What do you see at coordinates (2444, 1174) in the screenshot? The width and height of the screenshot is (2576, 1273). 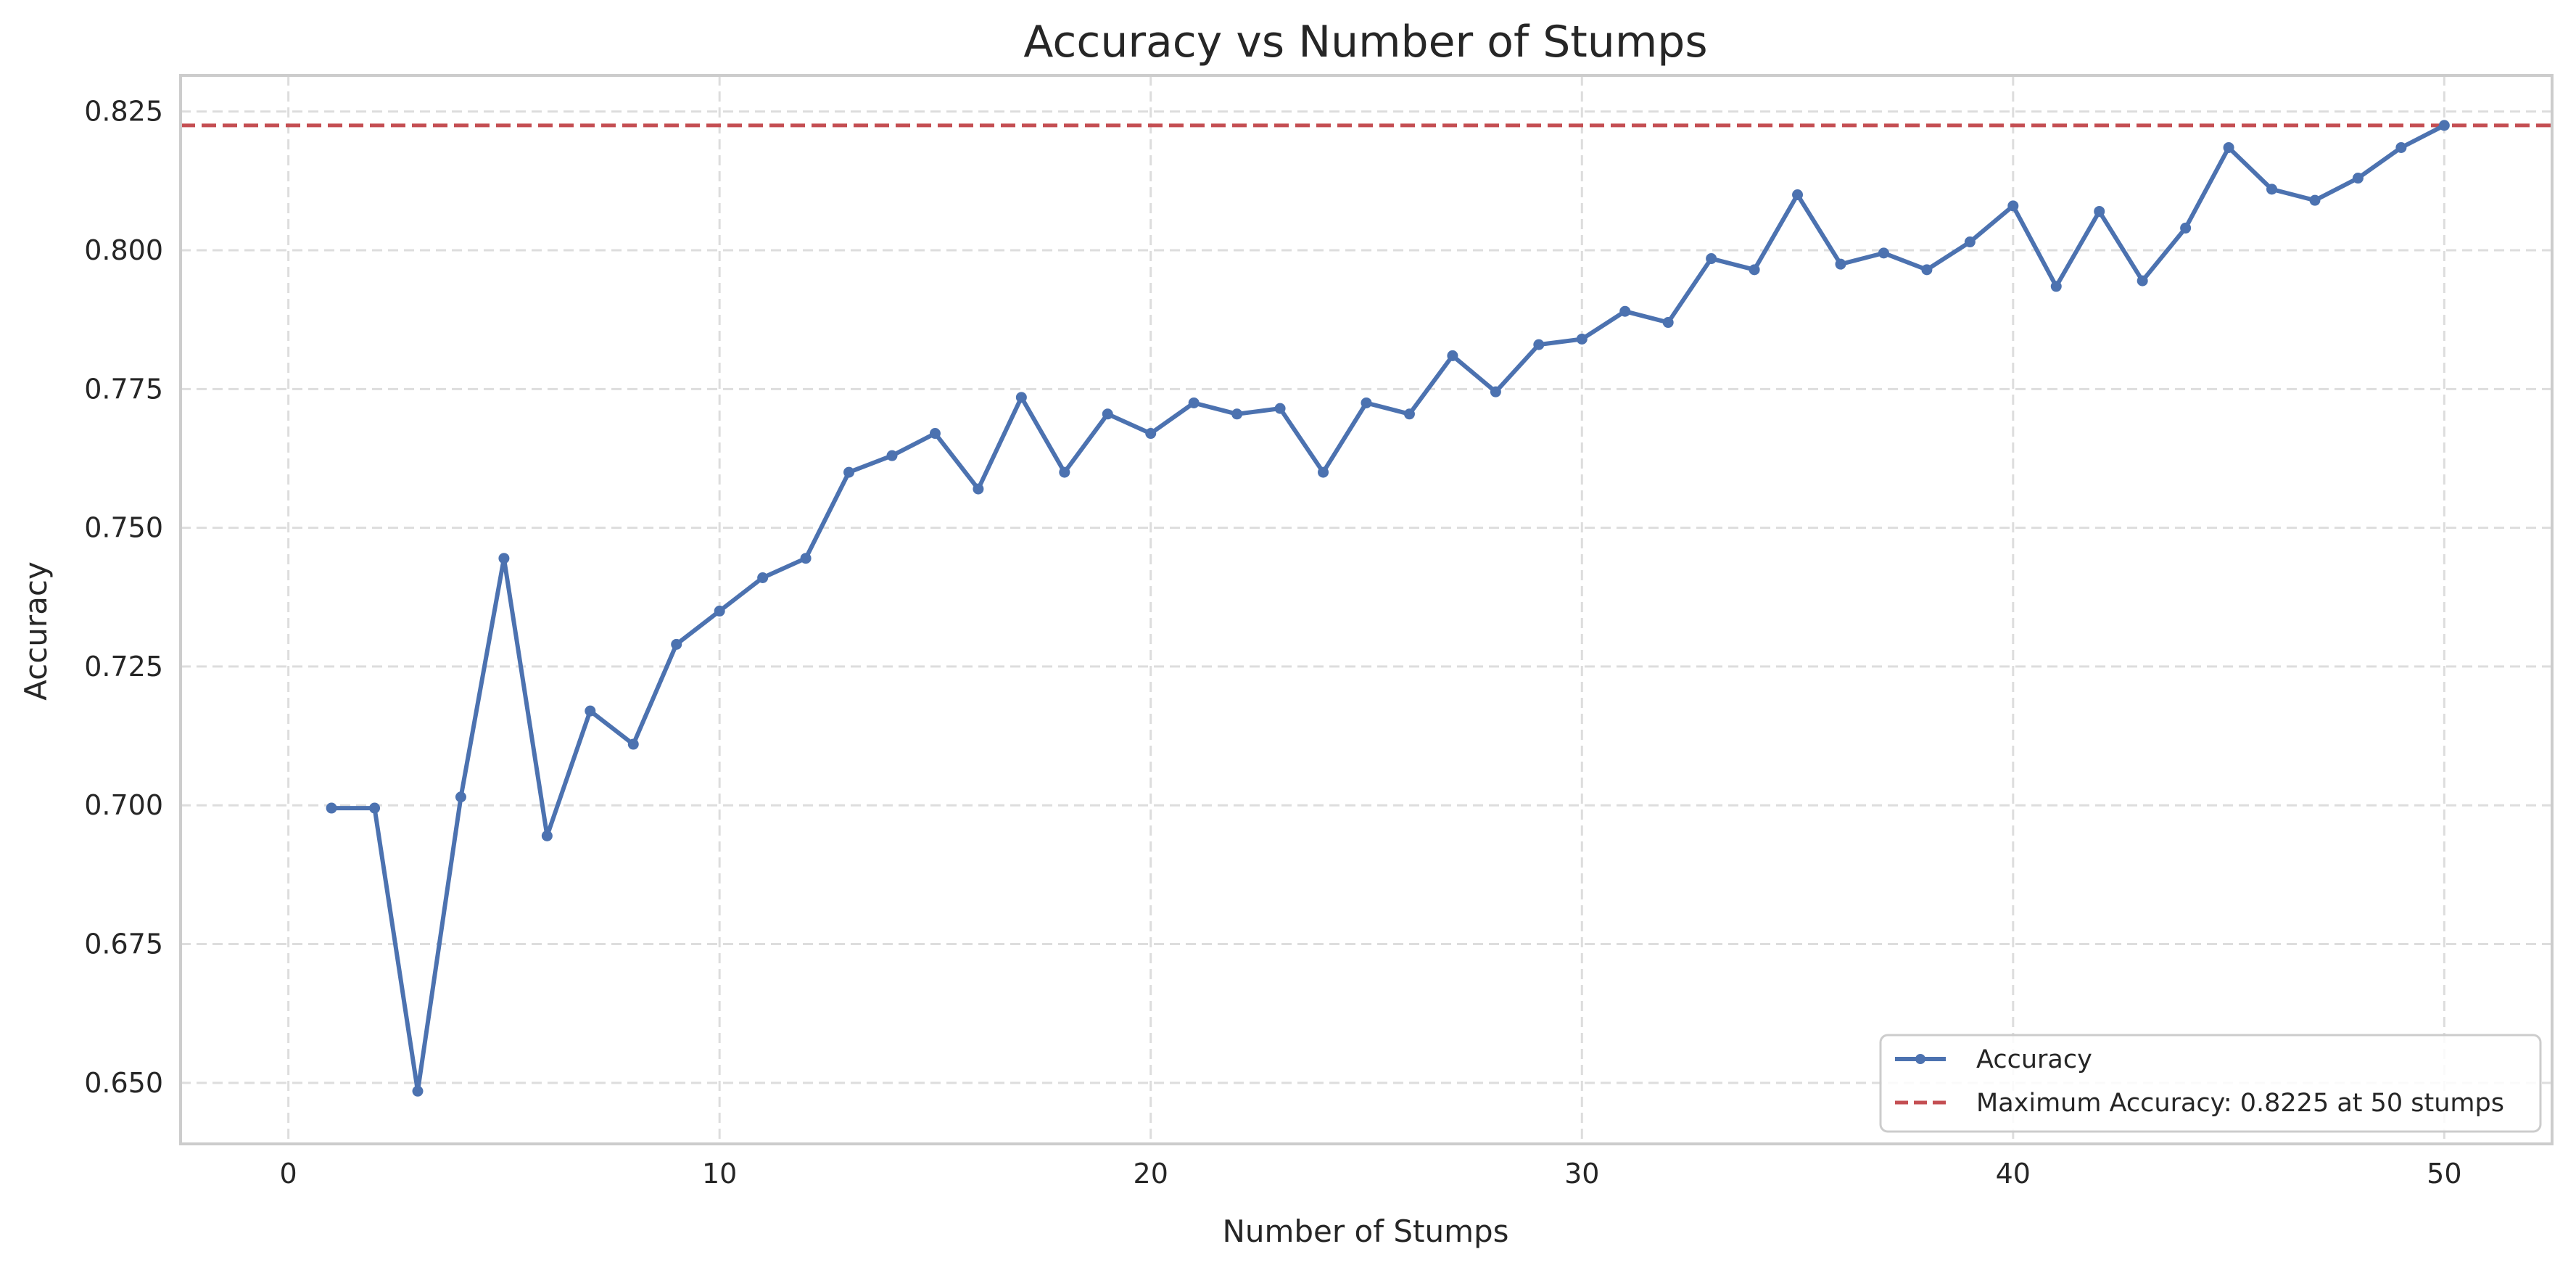 I see `x-tick-label: 50` at bounding box center [2444, 1174].